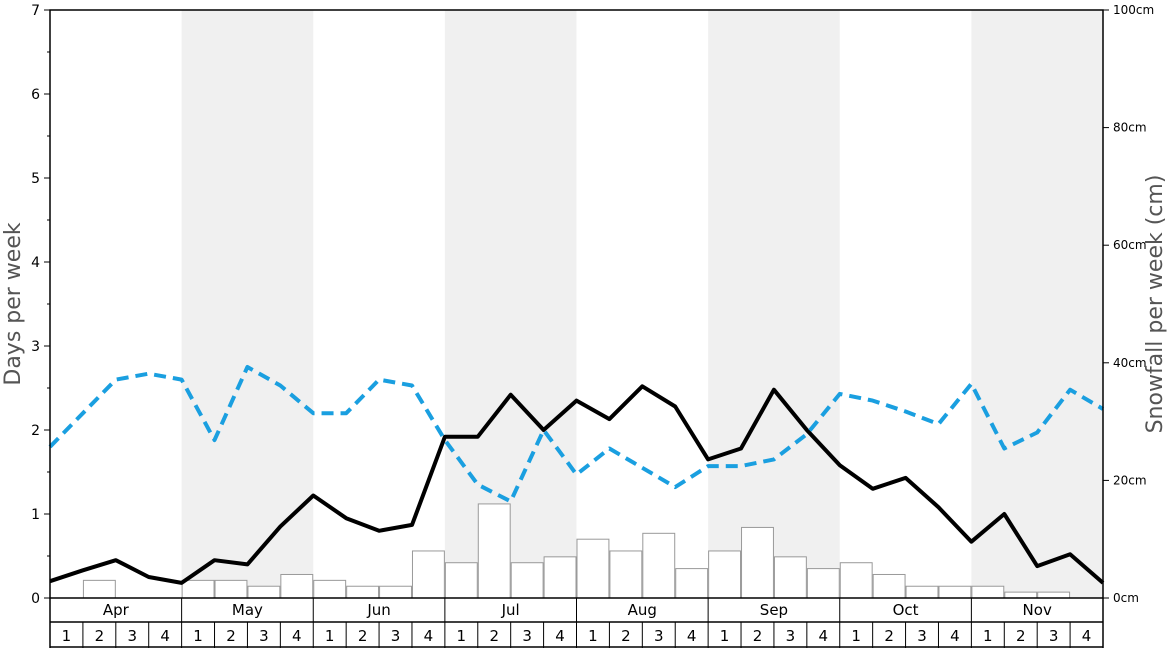 Image resolution: width=1168 pixels, height=648 pixels. I want to click on left-tick-label: 7, so click(35, 11).